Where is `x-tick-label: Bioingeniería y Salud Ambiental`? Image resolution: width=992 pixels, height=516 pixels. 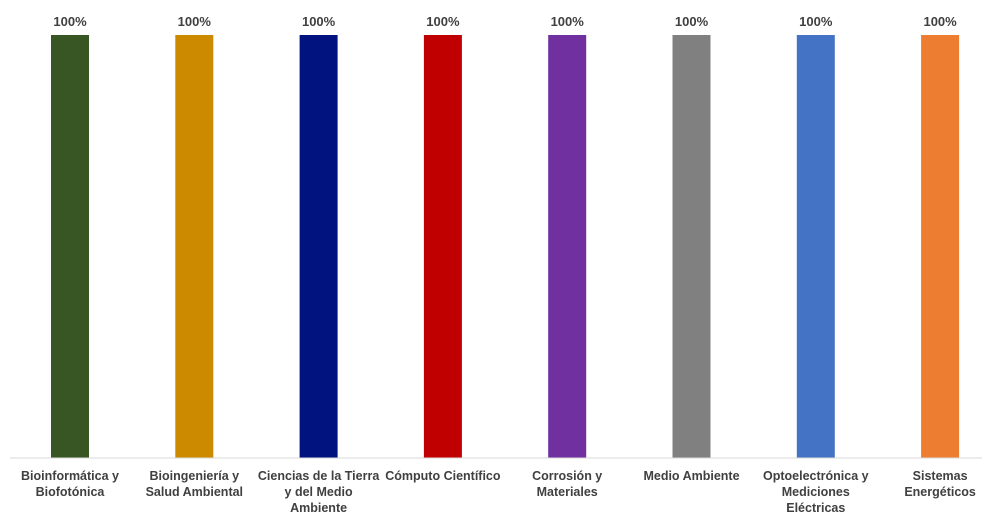 x-tick-label: Bioingeniería y Salud Ambiental is located at coordinates (194, 484).